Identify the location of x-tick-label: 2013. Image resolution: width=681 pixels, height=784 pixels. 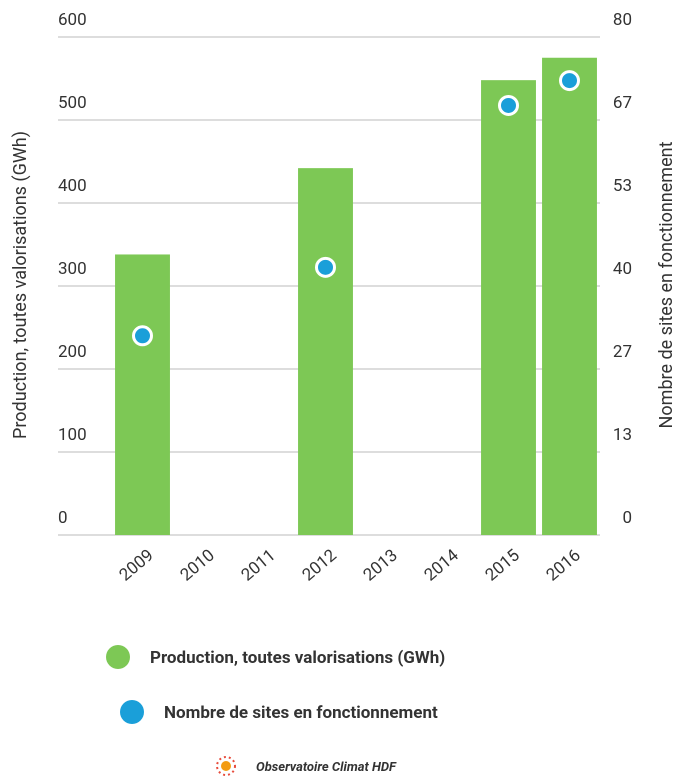
(381, 566).